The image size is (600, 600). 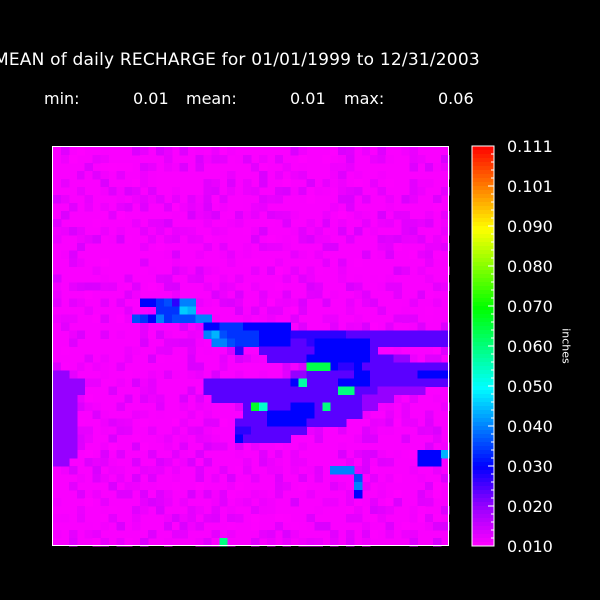 What do you see at coordinates (364, 98) in the screenshot?
I see `max-label: max:` at bounding box center [364, 98].